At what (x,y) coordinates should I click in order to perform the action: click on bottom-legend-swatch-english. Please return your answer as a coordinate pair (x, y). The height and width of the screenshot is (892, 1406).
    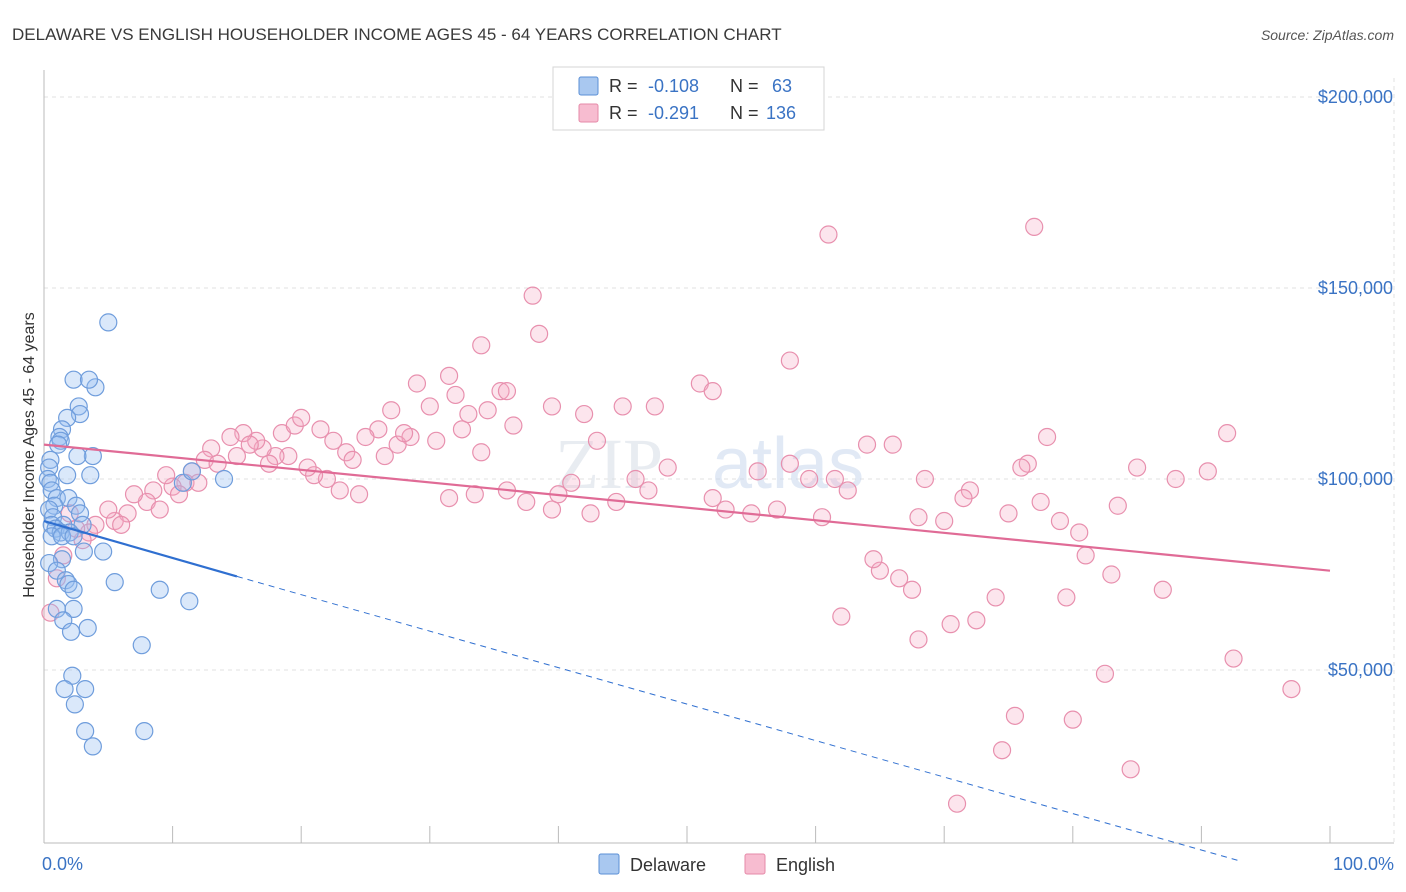
    Looking at the image, I should click on (755, 864).